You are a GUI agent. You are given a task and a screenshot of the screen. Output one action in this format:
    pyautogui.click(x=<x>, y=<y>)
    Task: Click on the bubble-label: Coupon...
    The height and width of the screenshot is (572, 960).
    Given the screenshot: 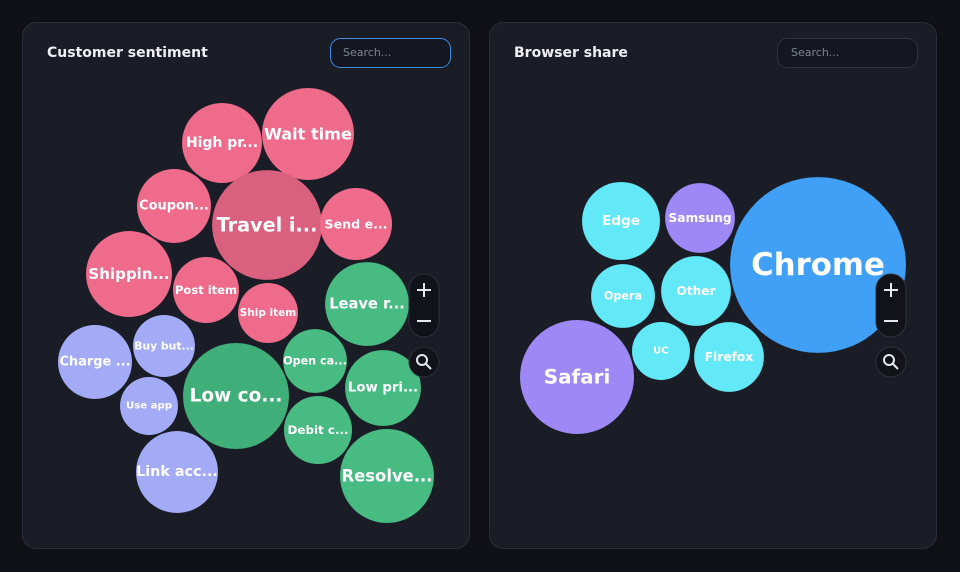 What is the action you would take?
    pyautogui.click(x=174, y=206)
    